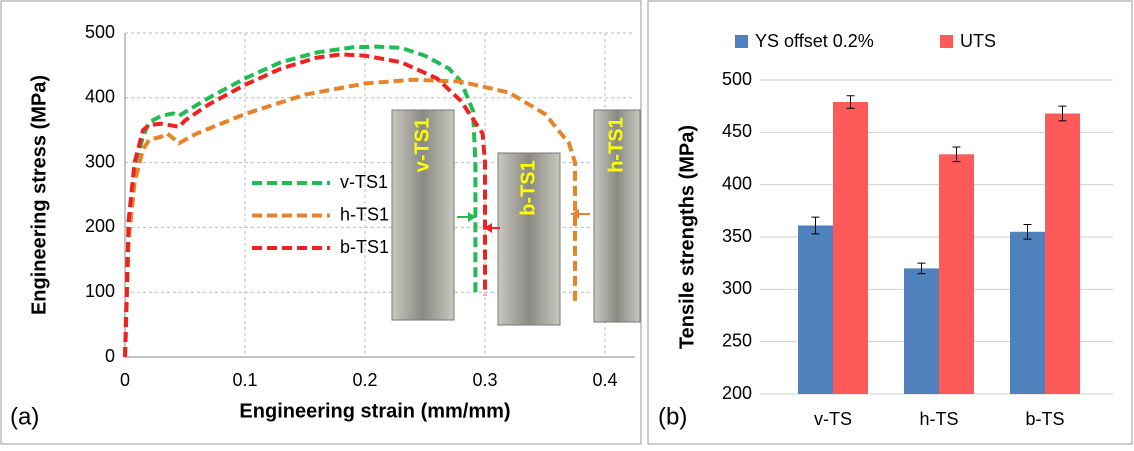 The height and width of the screenshot is (451, 1134). Describe the element at coordinates (1044, 419) in the screenshot. I see `x-tick-label: b-TS` at that location.